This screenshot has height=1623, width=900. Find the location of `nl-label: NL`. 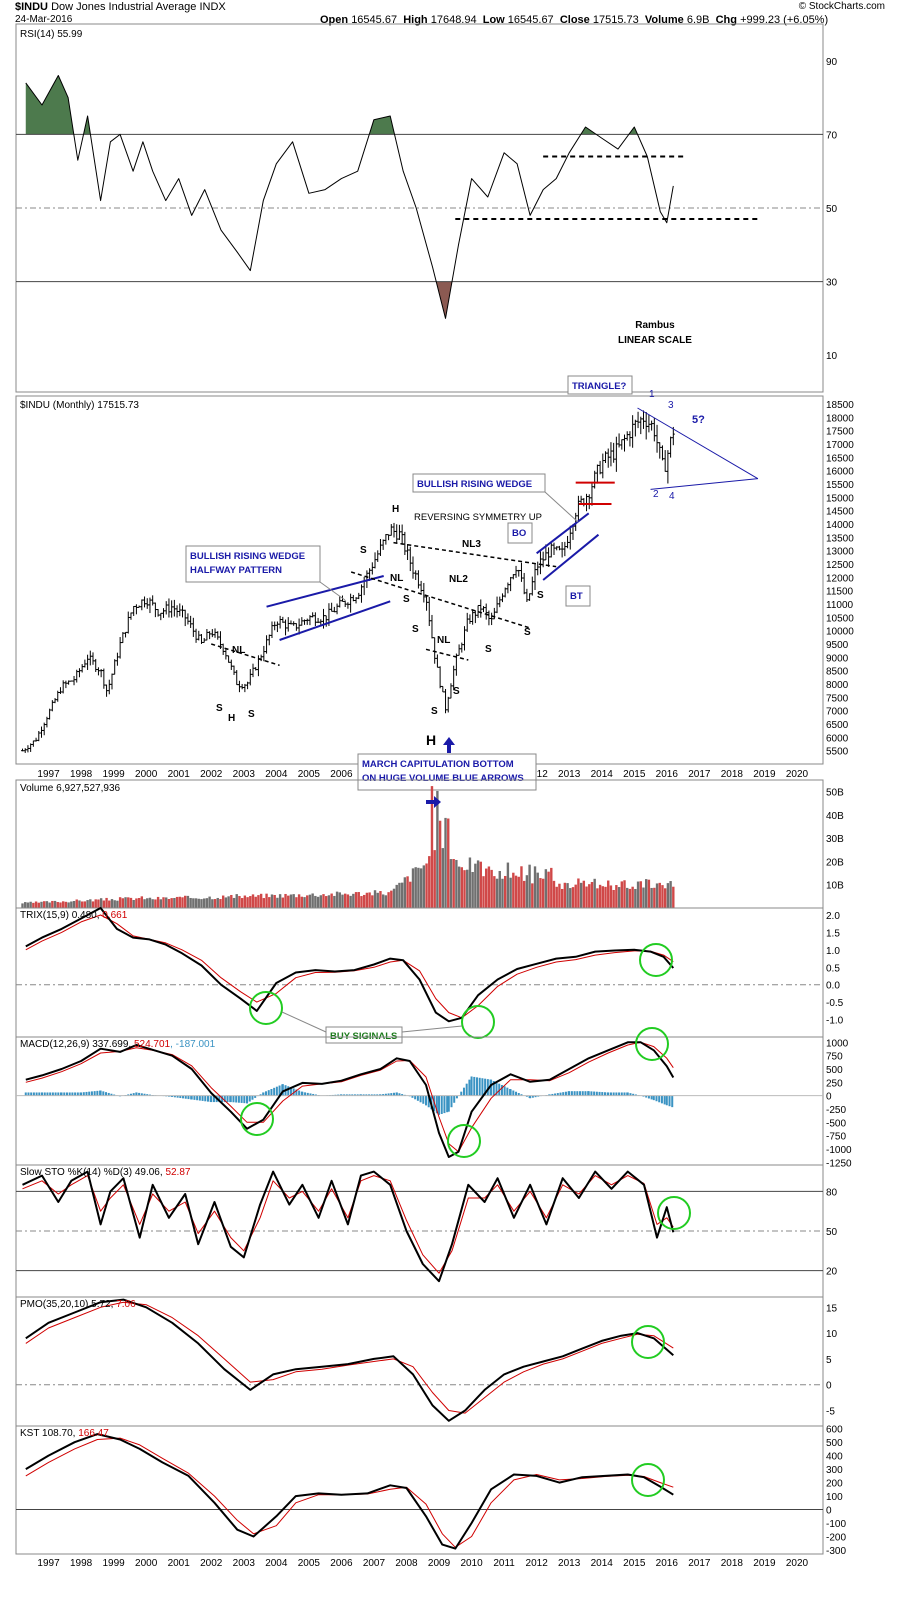

nl-label: NL is located at coordinates (238, 650).